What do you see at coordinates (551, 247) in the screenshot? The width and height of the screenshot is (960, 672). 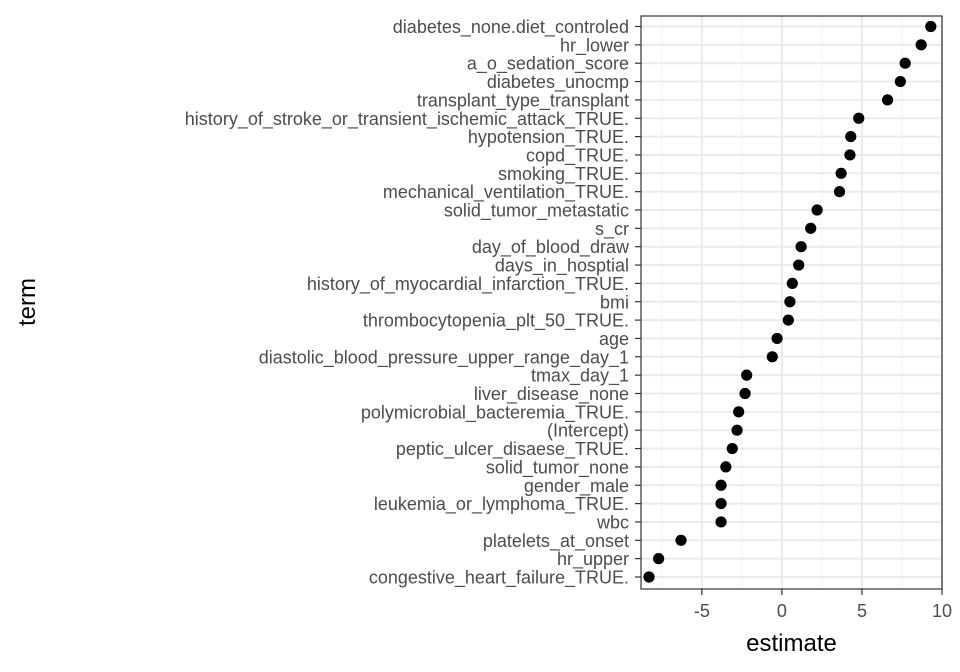 I see `y-tick-label: day_of_blood_draw` at bounding box center [551, 247].